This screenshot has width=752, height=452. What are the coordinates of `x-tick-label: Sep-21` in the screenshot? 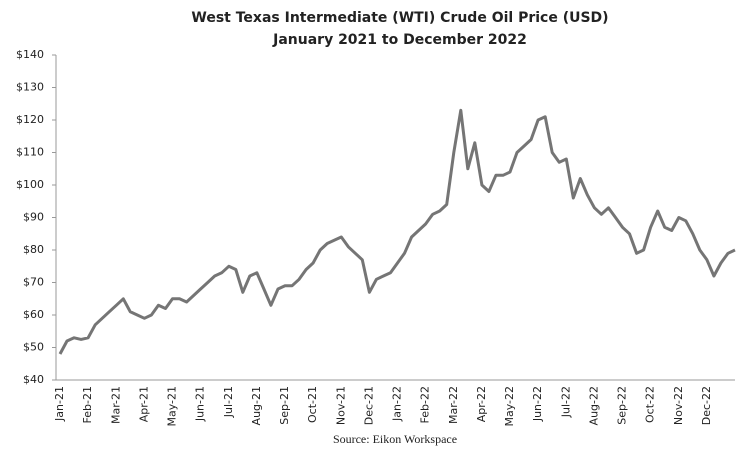 It's located at (284, 405).